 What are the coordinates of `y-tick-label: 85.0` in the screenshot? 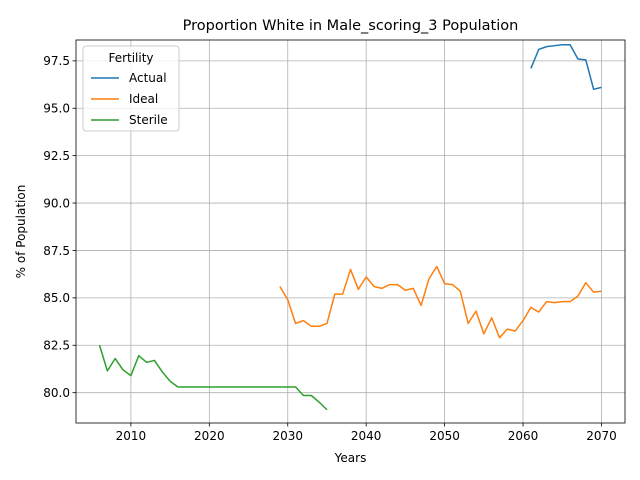 It's located at (56, 298).